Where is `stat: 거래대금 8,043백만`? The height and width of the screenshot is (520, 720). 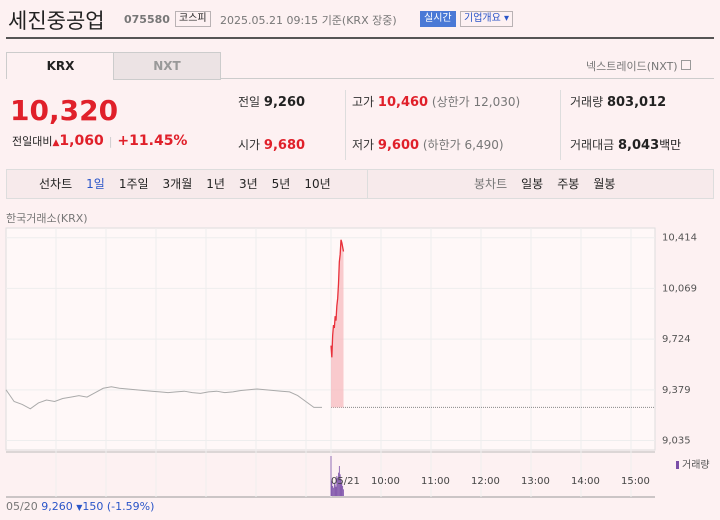
stat: 거래대금 8,043백만 is located at coordinates (625, 144).